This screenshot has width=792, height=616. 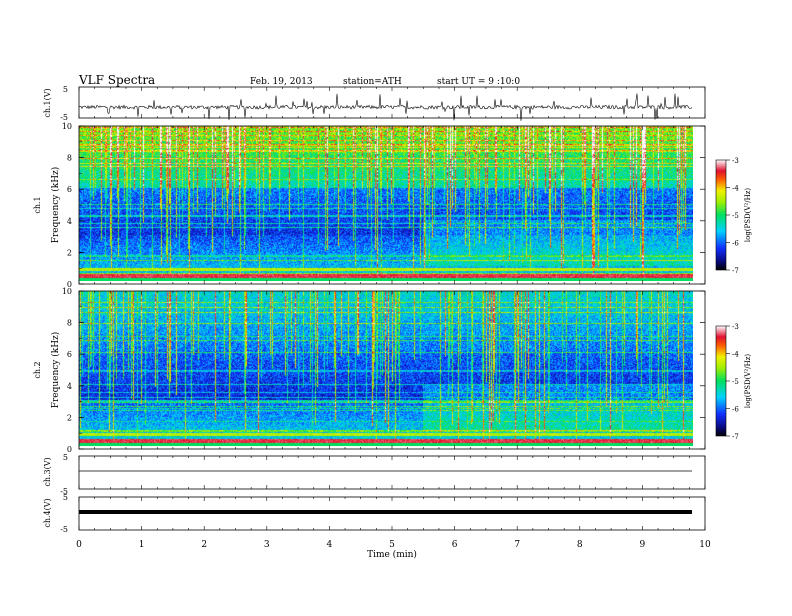 What do you see at coordinates (517, 545) in the screenshot?
I see `time-tick-label: 7` at bounding box center [517, 545].